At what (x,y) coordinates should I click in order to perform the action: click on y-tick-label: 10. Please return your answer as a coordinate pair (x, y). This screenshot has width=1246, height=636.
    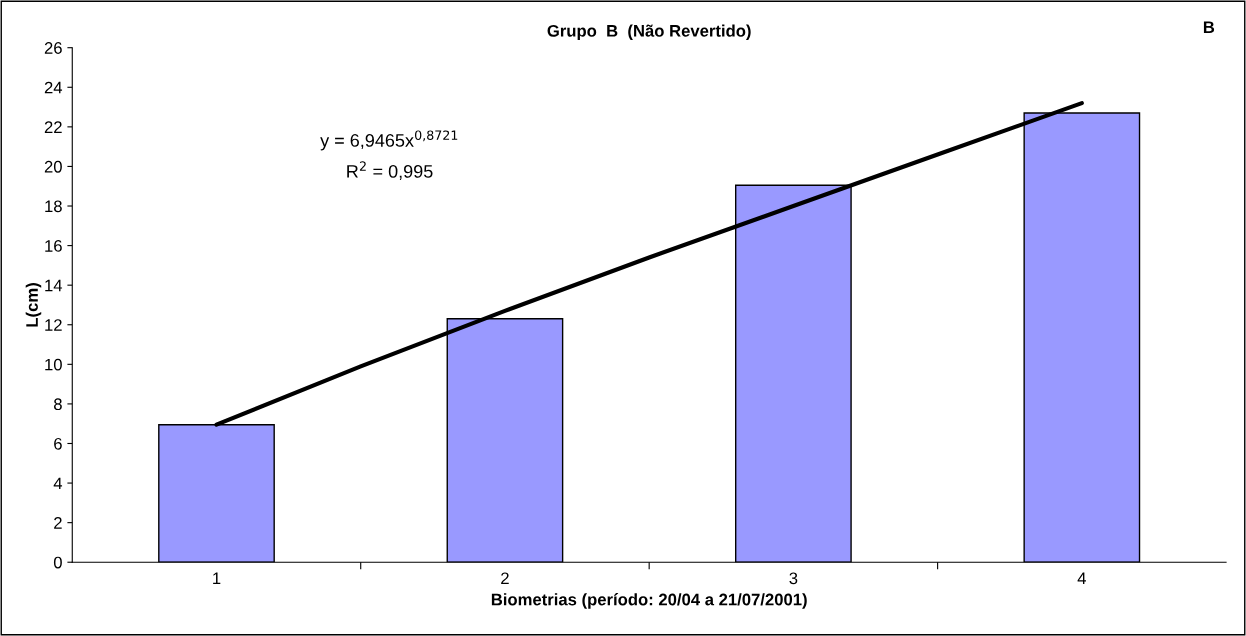
    Looking at the image, I should click on (53, 364).